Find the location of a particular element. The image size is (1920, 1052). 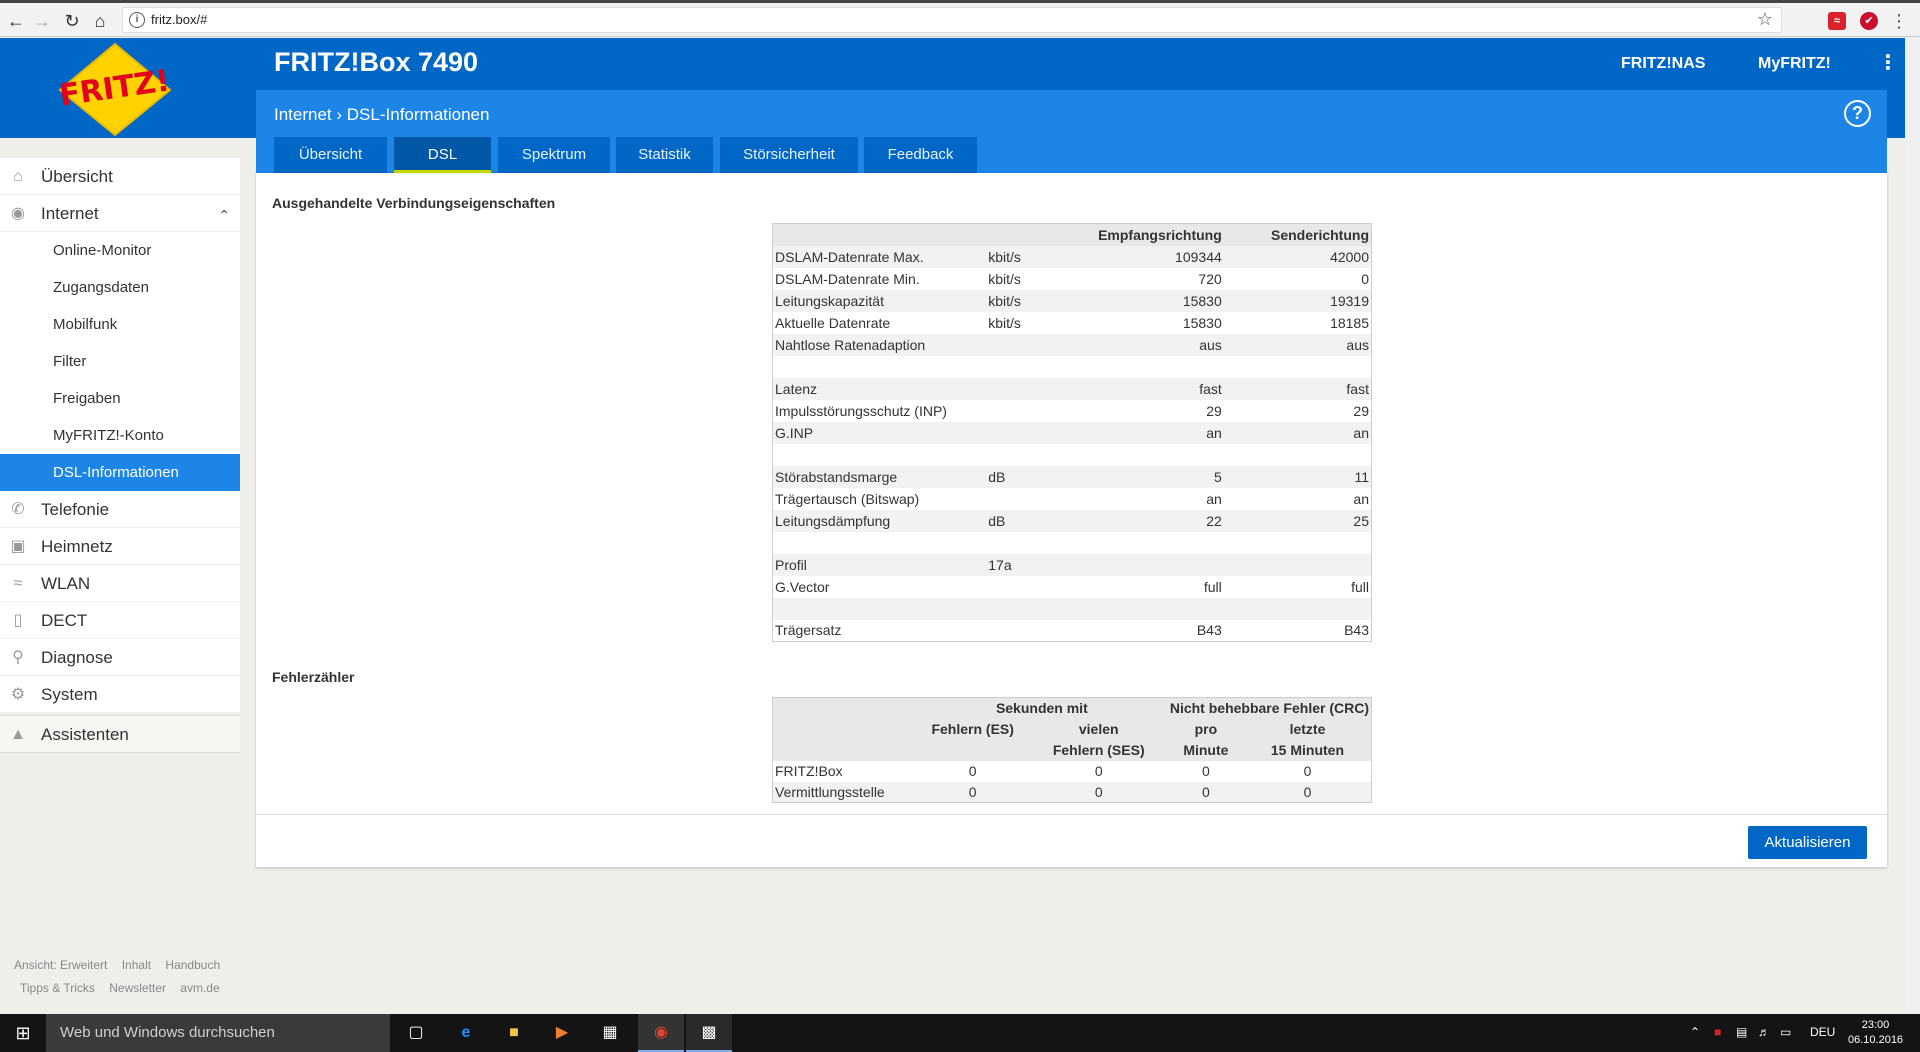

tray-network-icon: ▤ is located at coordinates (1742, 1032).